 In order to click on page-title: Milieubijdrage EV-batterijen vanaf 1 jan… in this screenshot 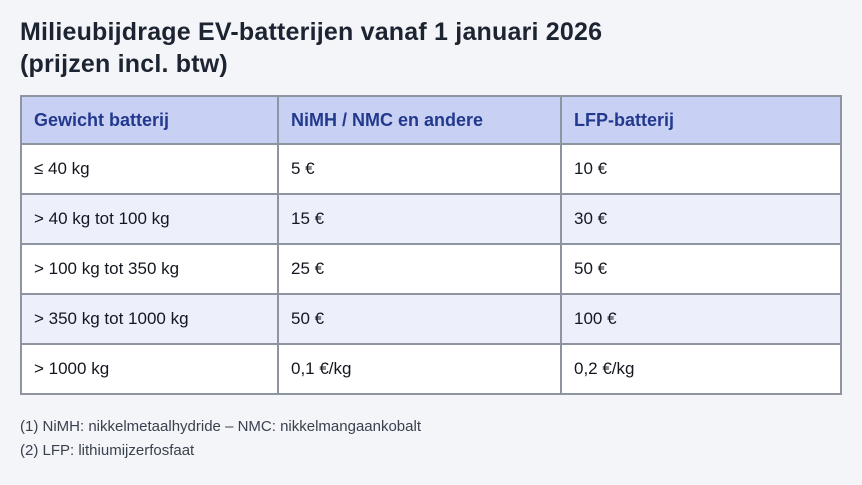, I will do `click(430, 48)`.